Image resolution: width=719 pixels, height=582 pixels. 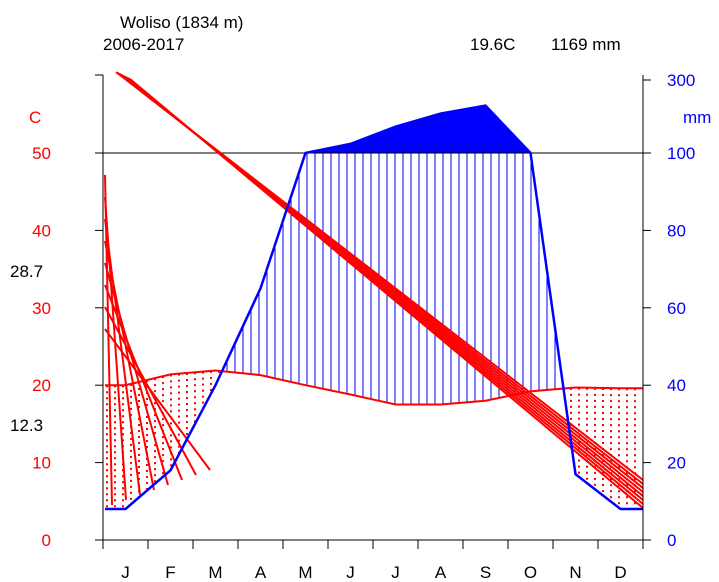 I want to click on station-title: Woliso (1834 m), so click(x=181, y=22).